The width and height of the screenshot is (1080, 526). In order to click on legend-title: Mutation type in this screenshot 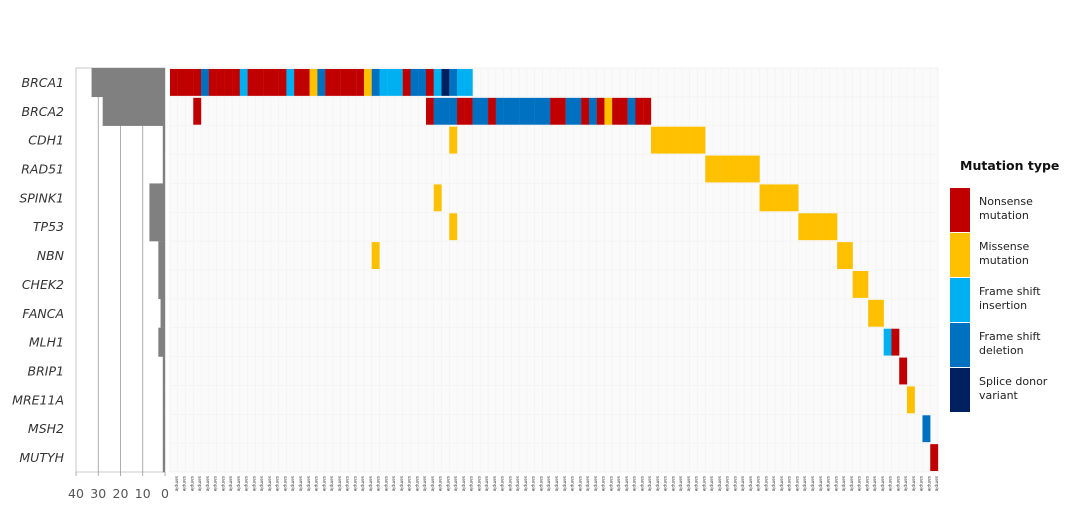, I will do `click(1009, 165)`.